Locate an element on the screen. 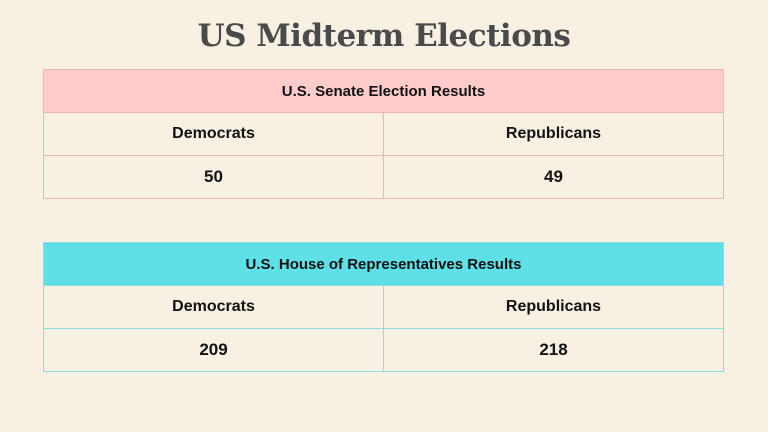 This screenshot has width=768, height=432. table-row: 209 218 is located at coordinates (383, 350).